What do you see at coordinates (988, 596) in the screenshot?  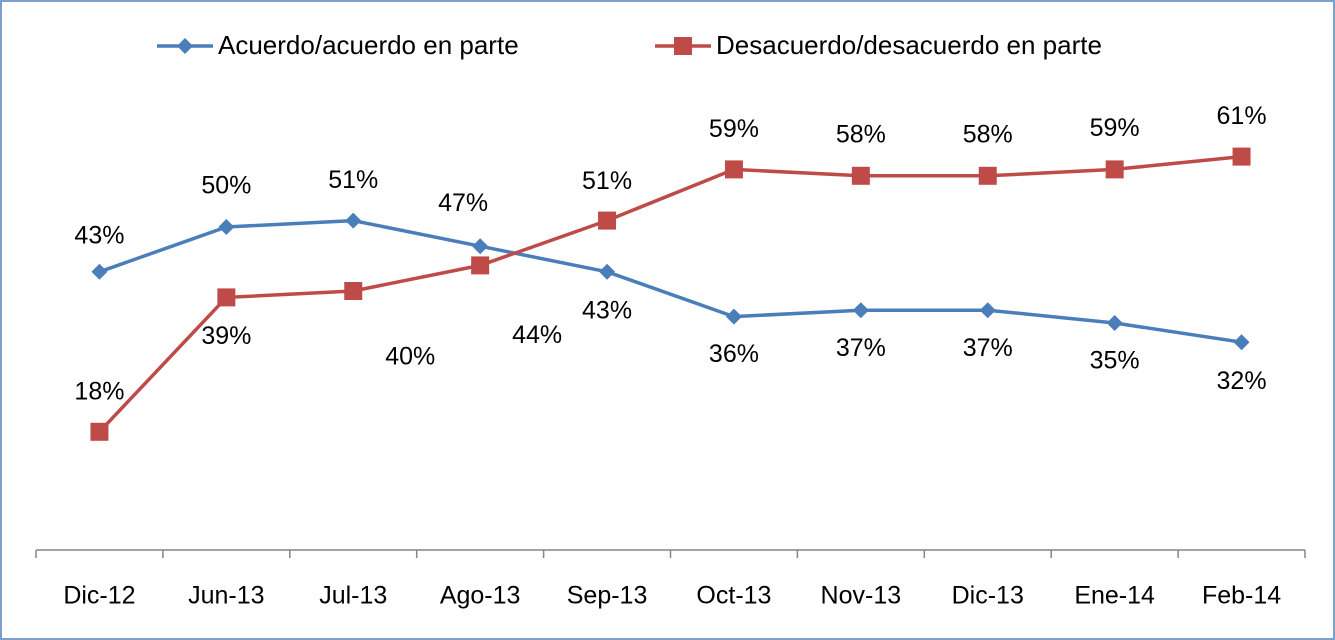 I see `x-tick-label: Dic-13` at bounding box center [988, 596].